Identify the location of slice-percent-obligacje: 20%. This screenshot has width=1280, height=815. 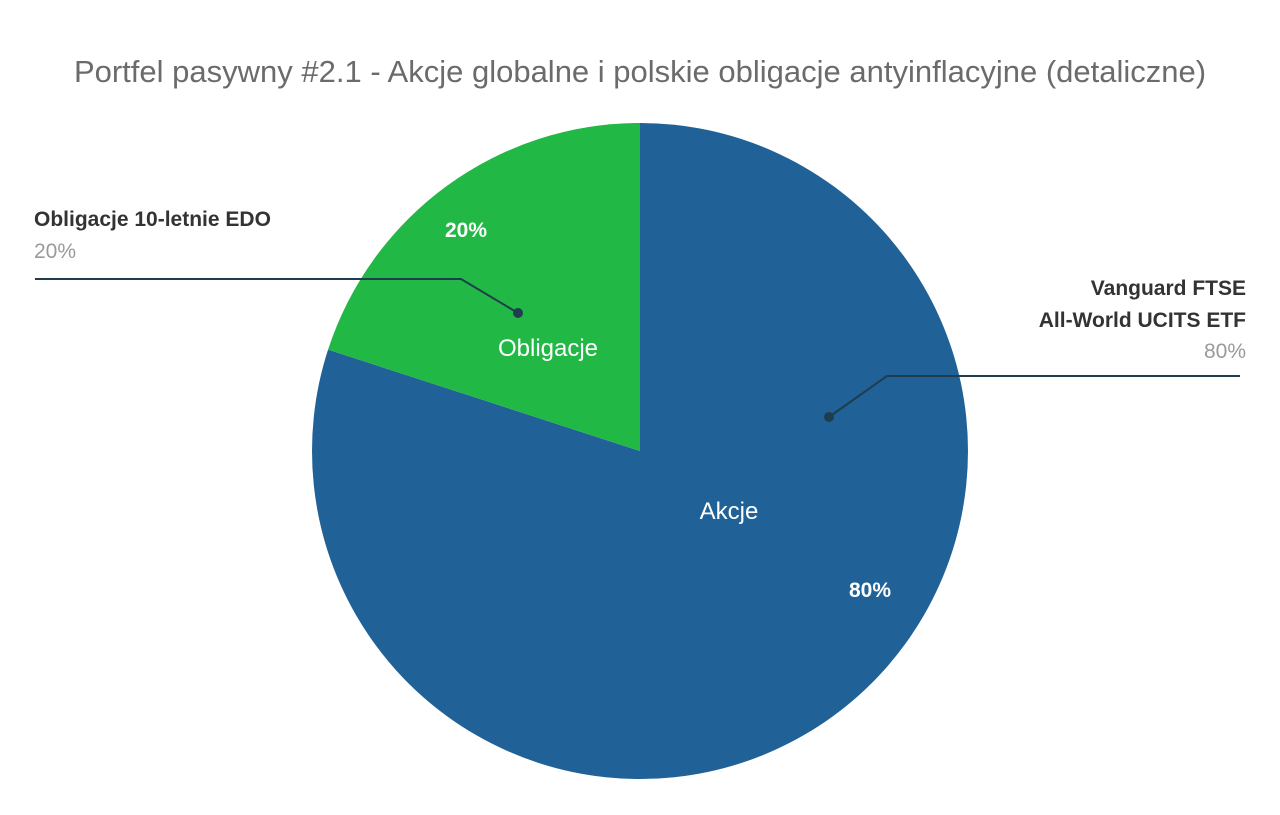
(466, 230).